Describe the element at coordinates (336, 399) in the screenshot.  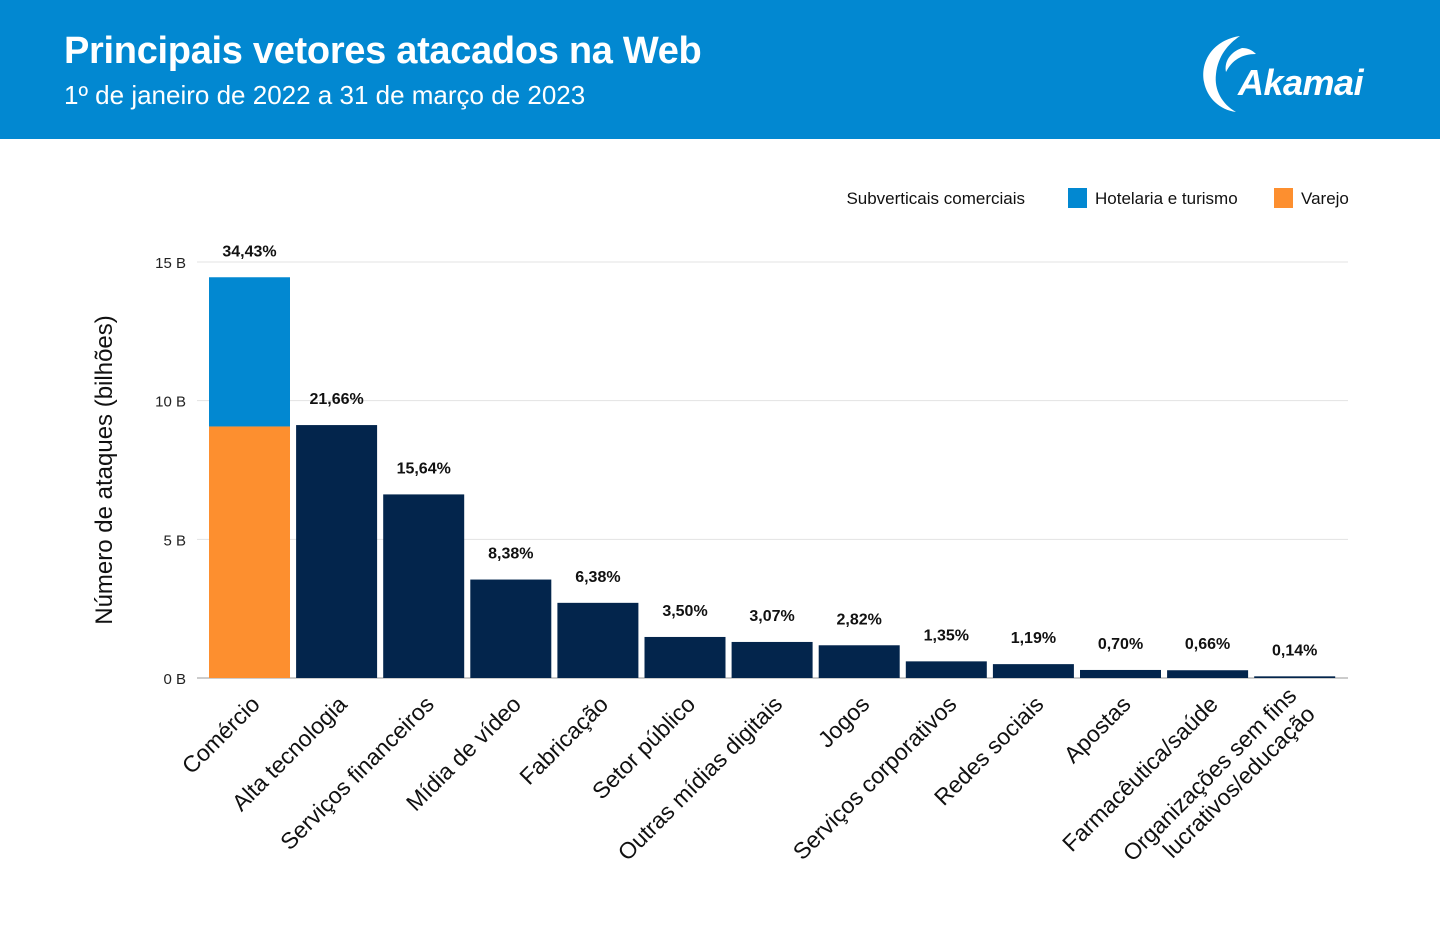
I see `bar-value-label: 21,66%` at that location.